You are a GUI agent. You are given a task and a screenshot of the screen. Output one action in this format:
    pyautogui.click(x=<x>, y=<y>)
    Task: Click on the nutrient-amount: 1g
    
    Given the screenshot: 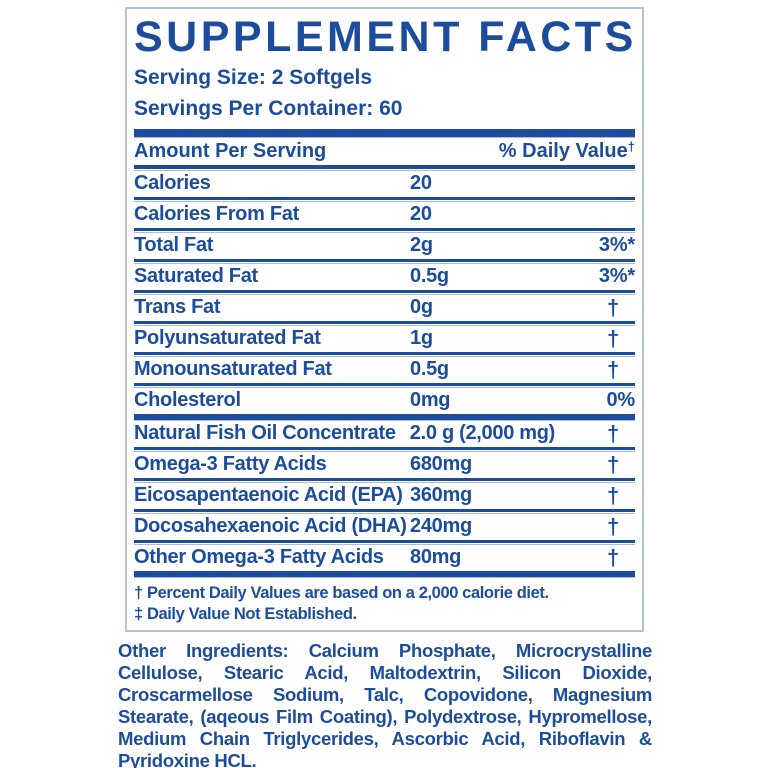 What is the action you would take?
    pyautogui.click(x=421, y=338)
    